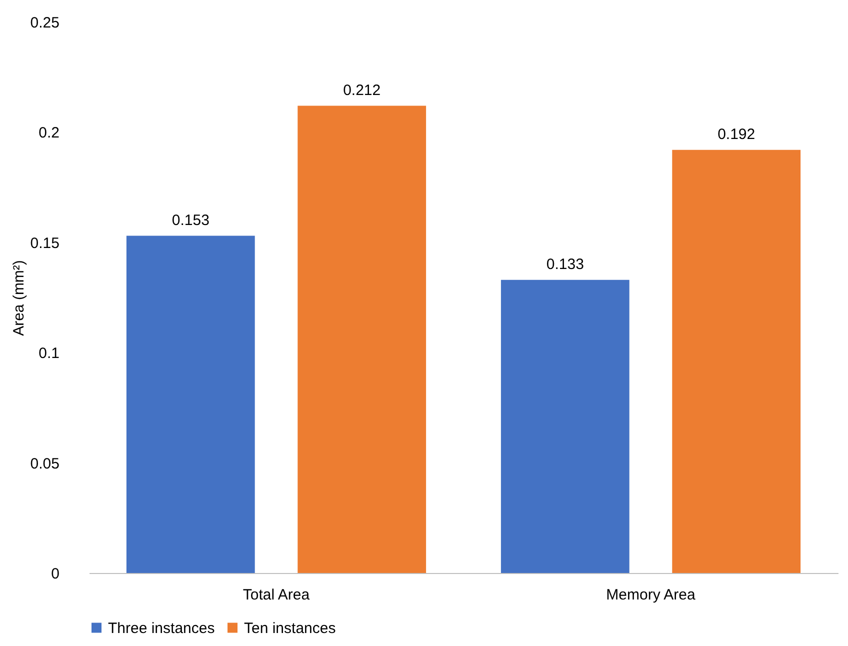 Image resolution: width=848 pixels, height=646 pixels. What do you see at coordinates (565, 264) in the screenshot?
I see `data-label: 0.133` at bounding box center [565, 264].